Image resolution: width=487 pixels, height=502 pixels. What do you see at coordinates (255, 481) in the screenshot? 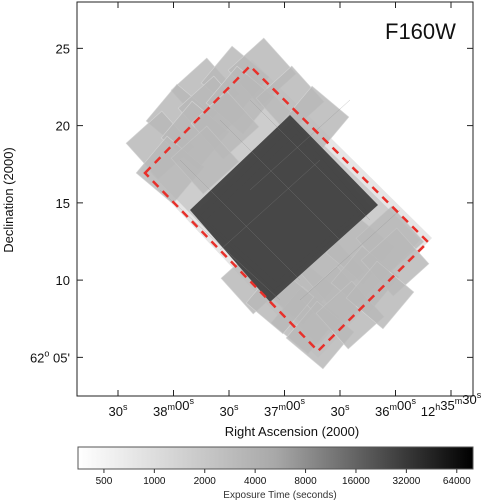
I see `colorbar-tick-label: 4000` at bounding box center [255, 481].